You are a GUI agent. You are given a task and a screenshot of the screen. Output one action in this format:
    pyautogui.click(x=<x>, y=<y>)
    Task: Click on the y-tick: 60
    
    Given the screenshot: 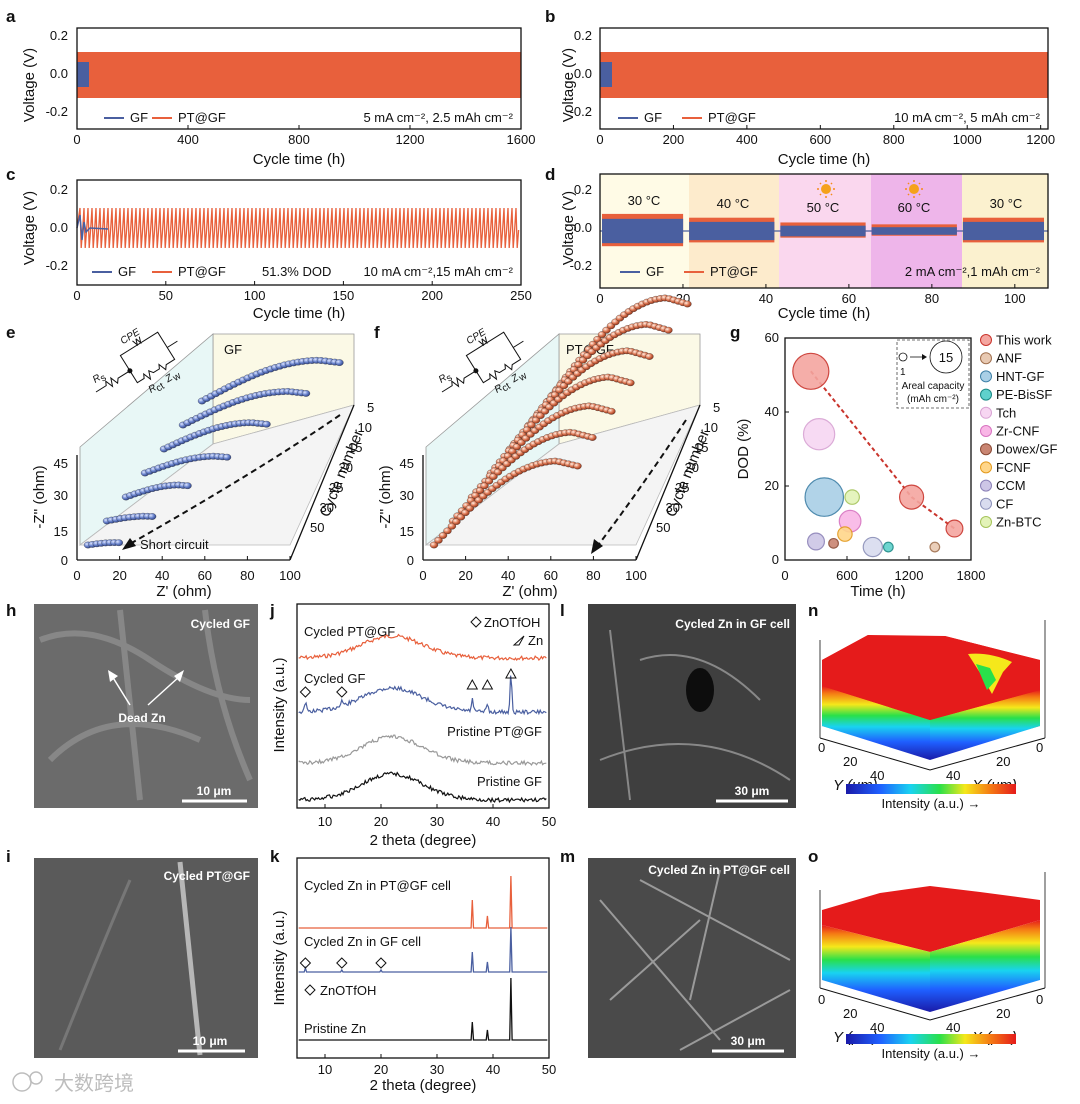 What is the action you would take?
    pyautogui.click(x=772, y=337)
    